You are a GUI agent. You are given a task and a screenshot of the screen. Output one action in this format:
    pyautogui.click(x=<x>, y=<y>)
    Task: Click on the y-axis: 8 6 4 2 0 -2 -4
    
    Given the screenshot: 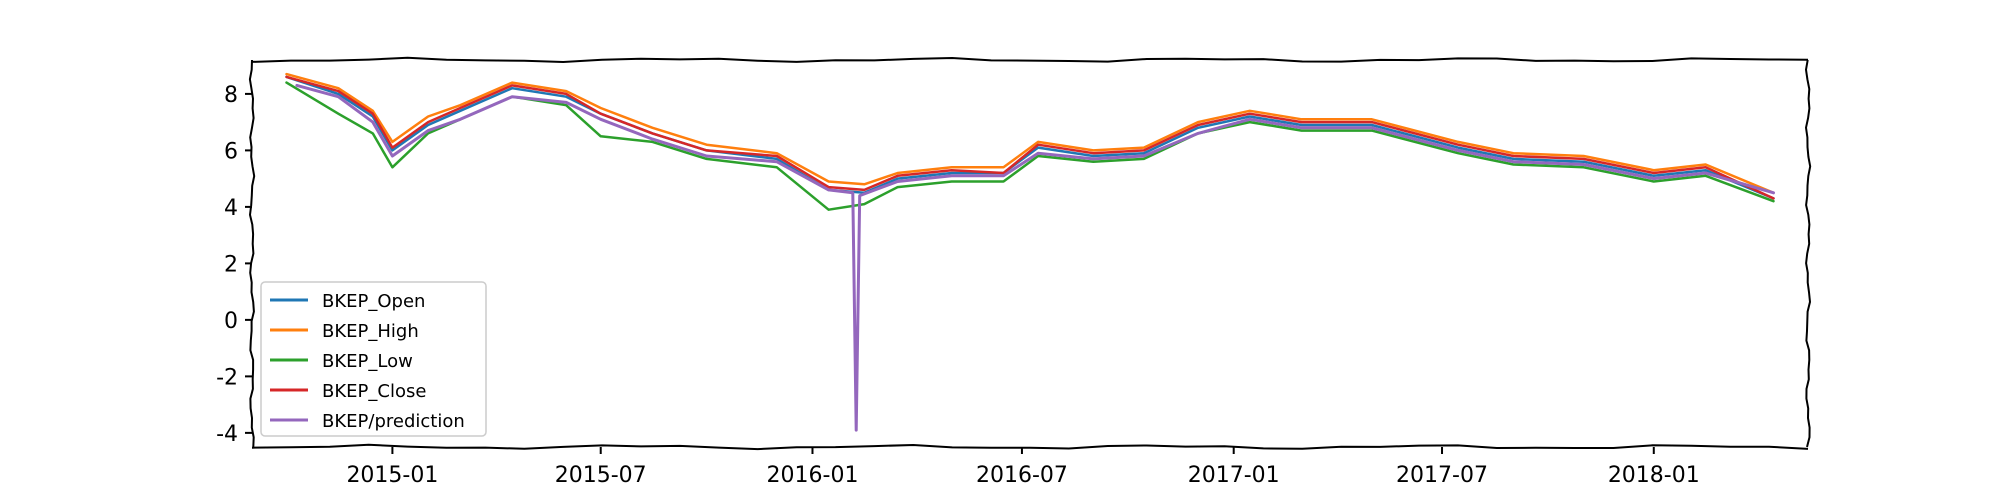 What is the action you would take?
    pyautogui.click(x=234, y=265)
    